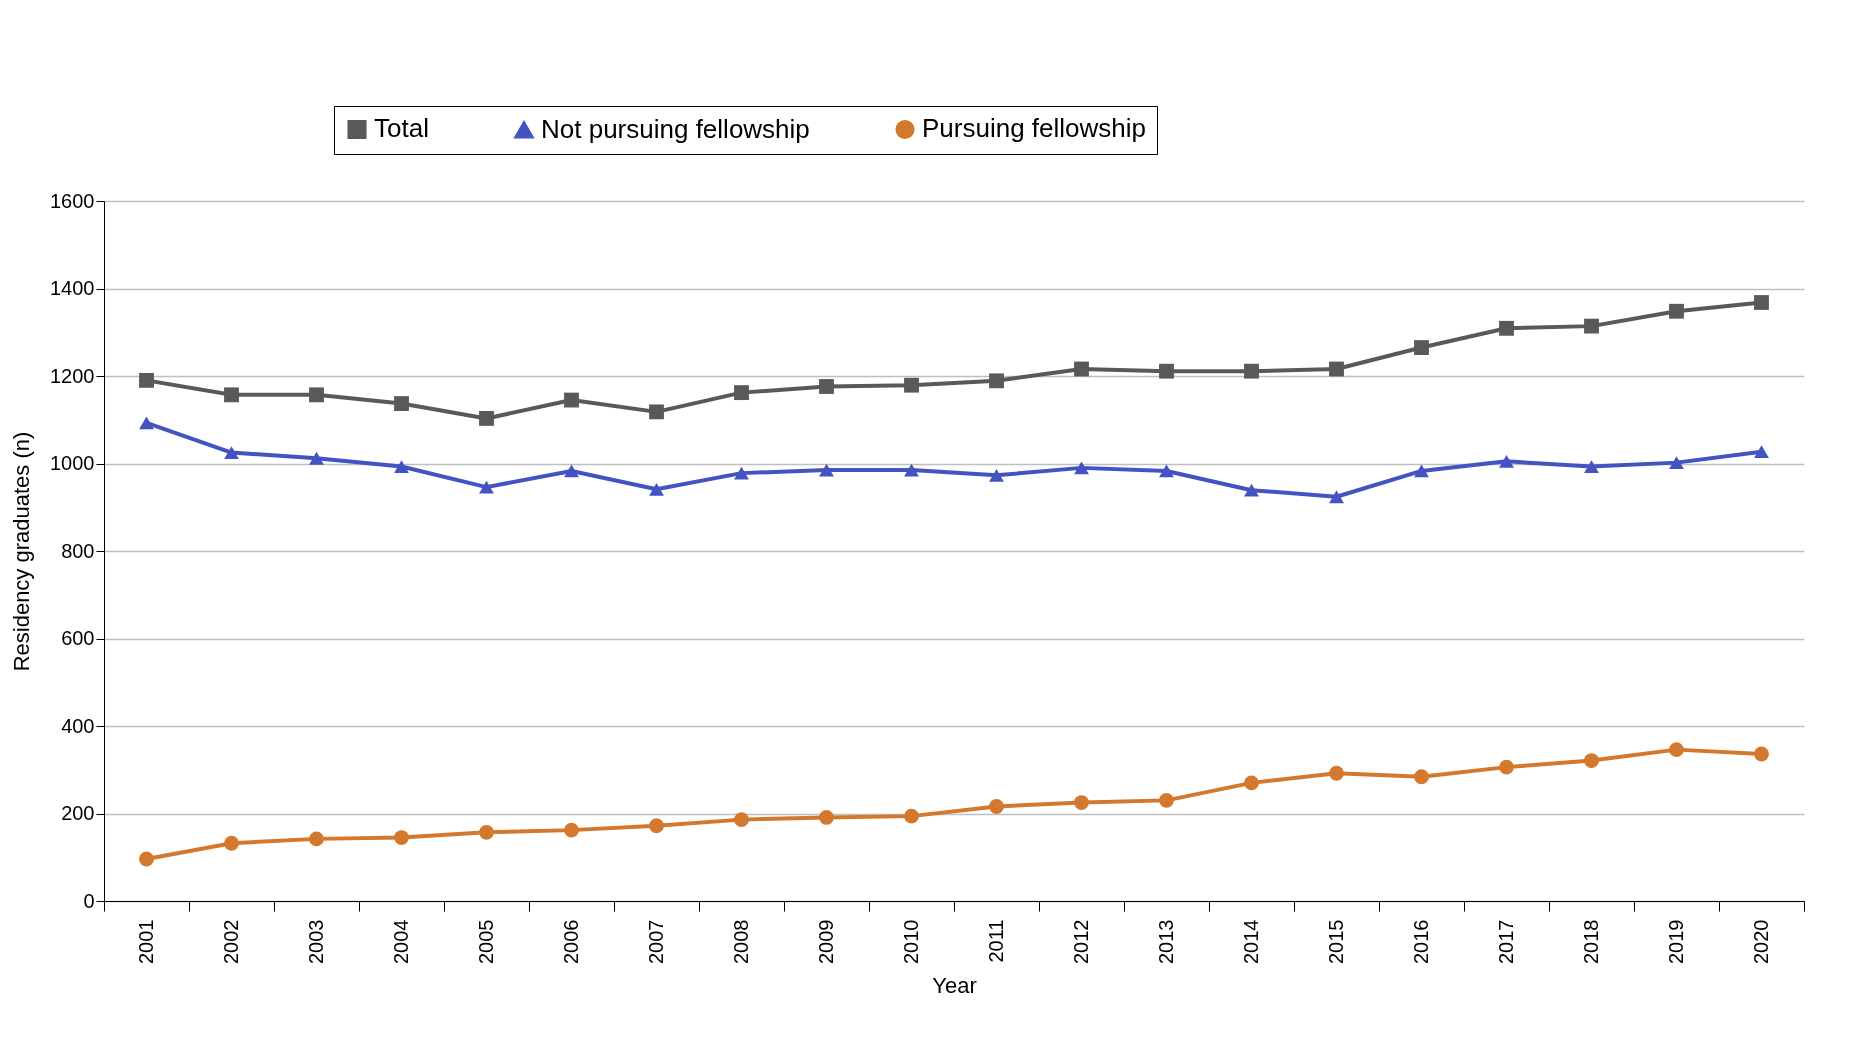 Image resolution: width=1871 pixels, height=1043 pixels. I want to click on x-tick-label: 2014, so click(1251, 941).